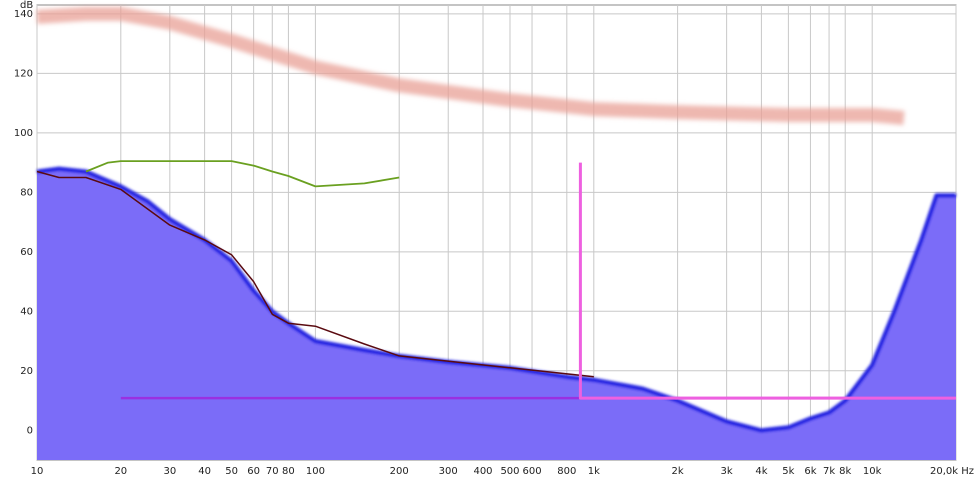  What do you see at coordinates (231, 471) in the screenshot?
I see `x-tick-label: 50` at bounding box center [231, 471].